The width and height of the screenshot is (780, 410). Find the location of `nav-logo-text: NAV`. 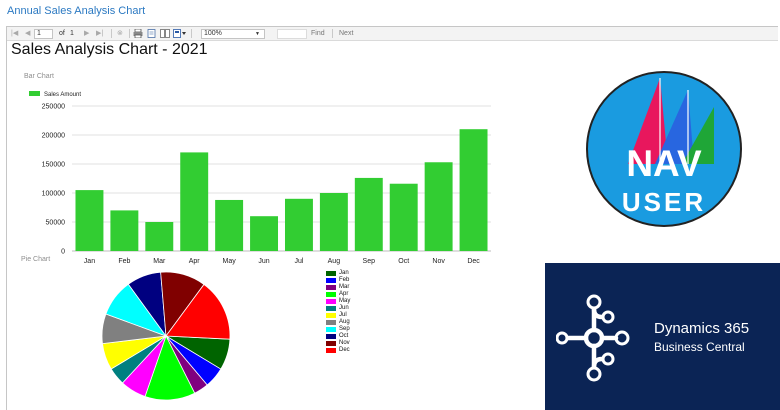

nav-logo-text: NAV is located at coordinates (664, 163).